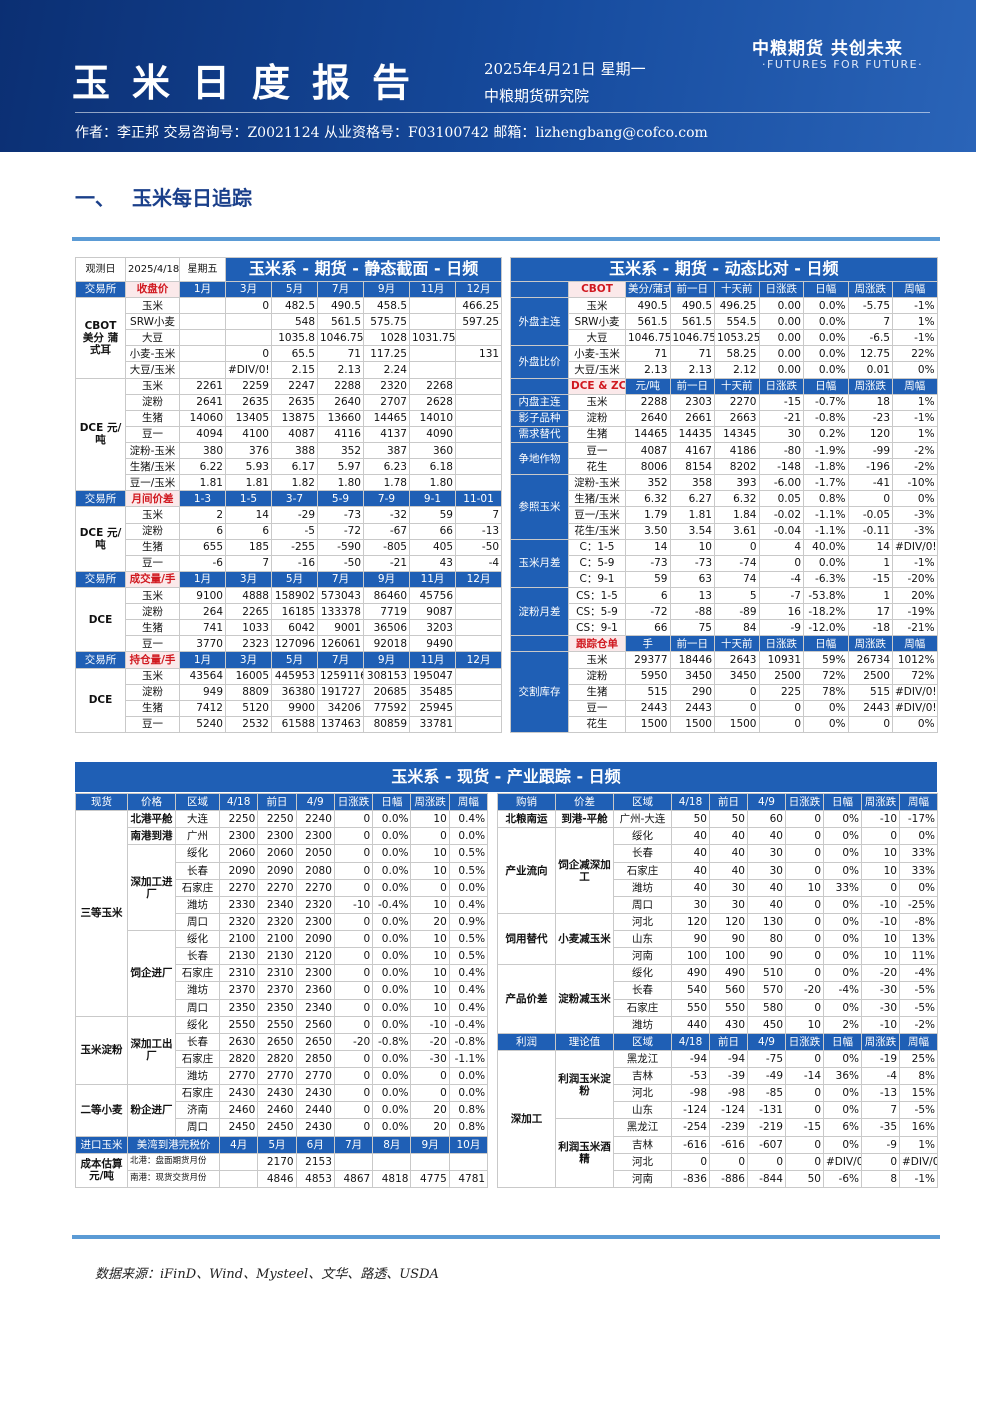 The height and width of the screenshot is (1403, 992). I want to click on group-label: DCE, so click(100, 700).